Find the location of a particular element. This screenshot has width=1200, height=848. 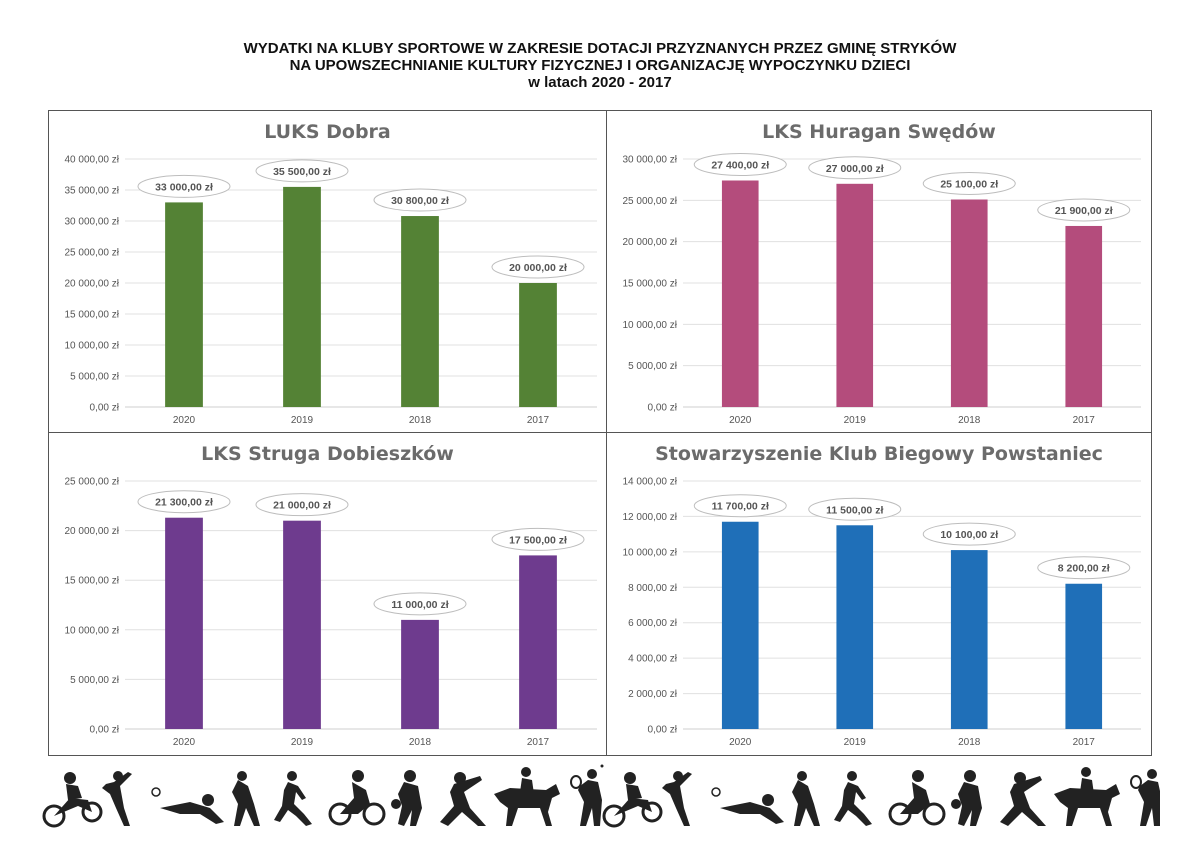

data-label: 11 000,00 zł is located at coordinates (419, 605).